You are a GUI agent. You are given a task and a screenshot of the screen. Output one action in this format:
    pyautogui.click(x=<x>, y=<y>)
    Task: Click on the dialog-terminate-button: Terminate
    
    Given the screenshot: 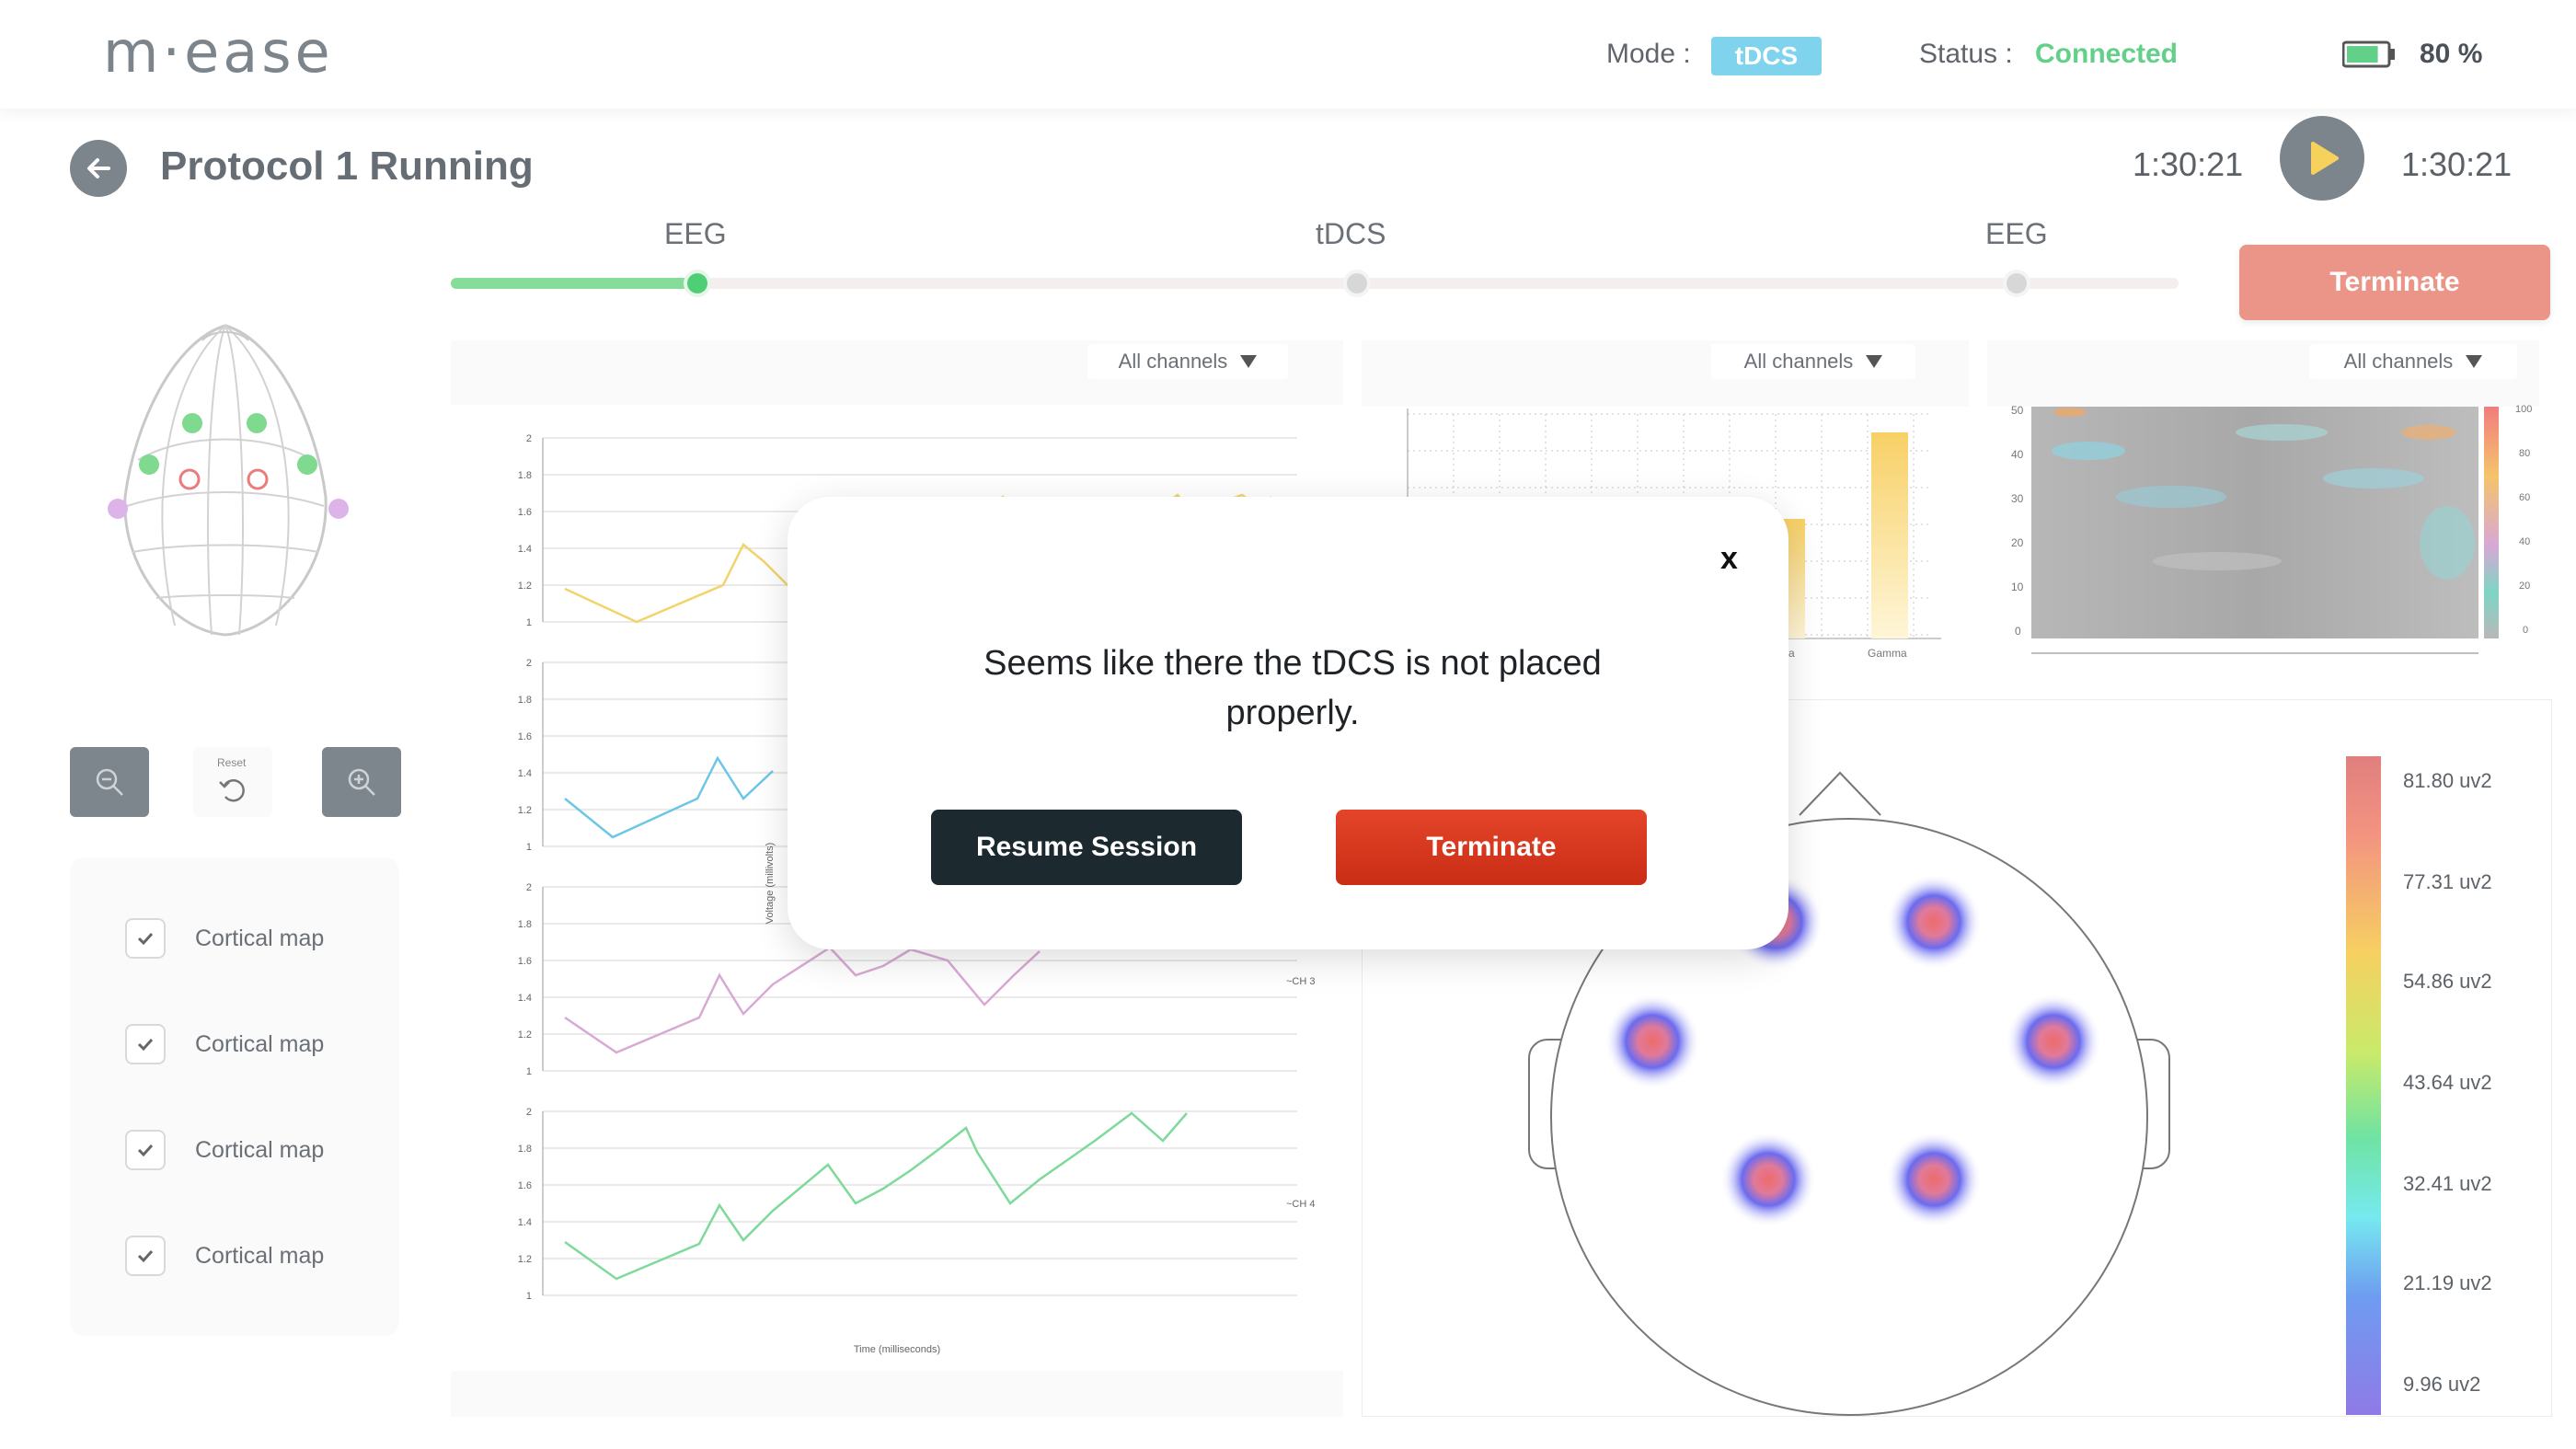 What is the action you would take?
    pyautogui.click(x=1491, y=847)
    